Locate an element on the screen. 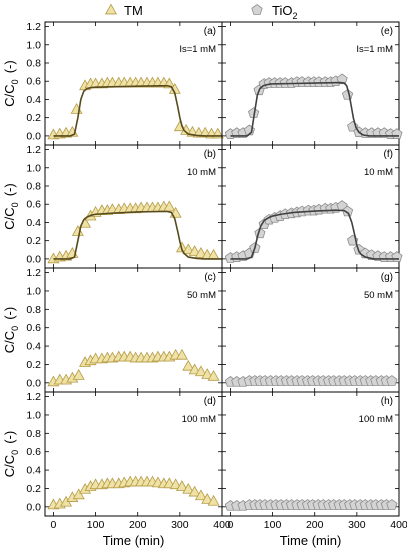 This screenshot has height=555, width=407. panel-label: (b) is located at coordinates (210, 154).